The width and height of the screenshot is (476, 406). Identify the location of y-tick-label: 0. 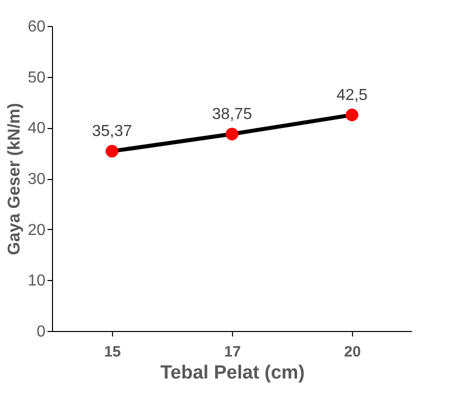
(41, 332).